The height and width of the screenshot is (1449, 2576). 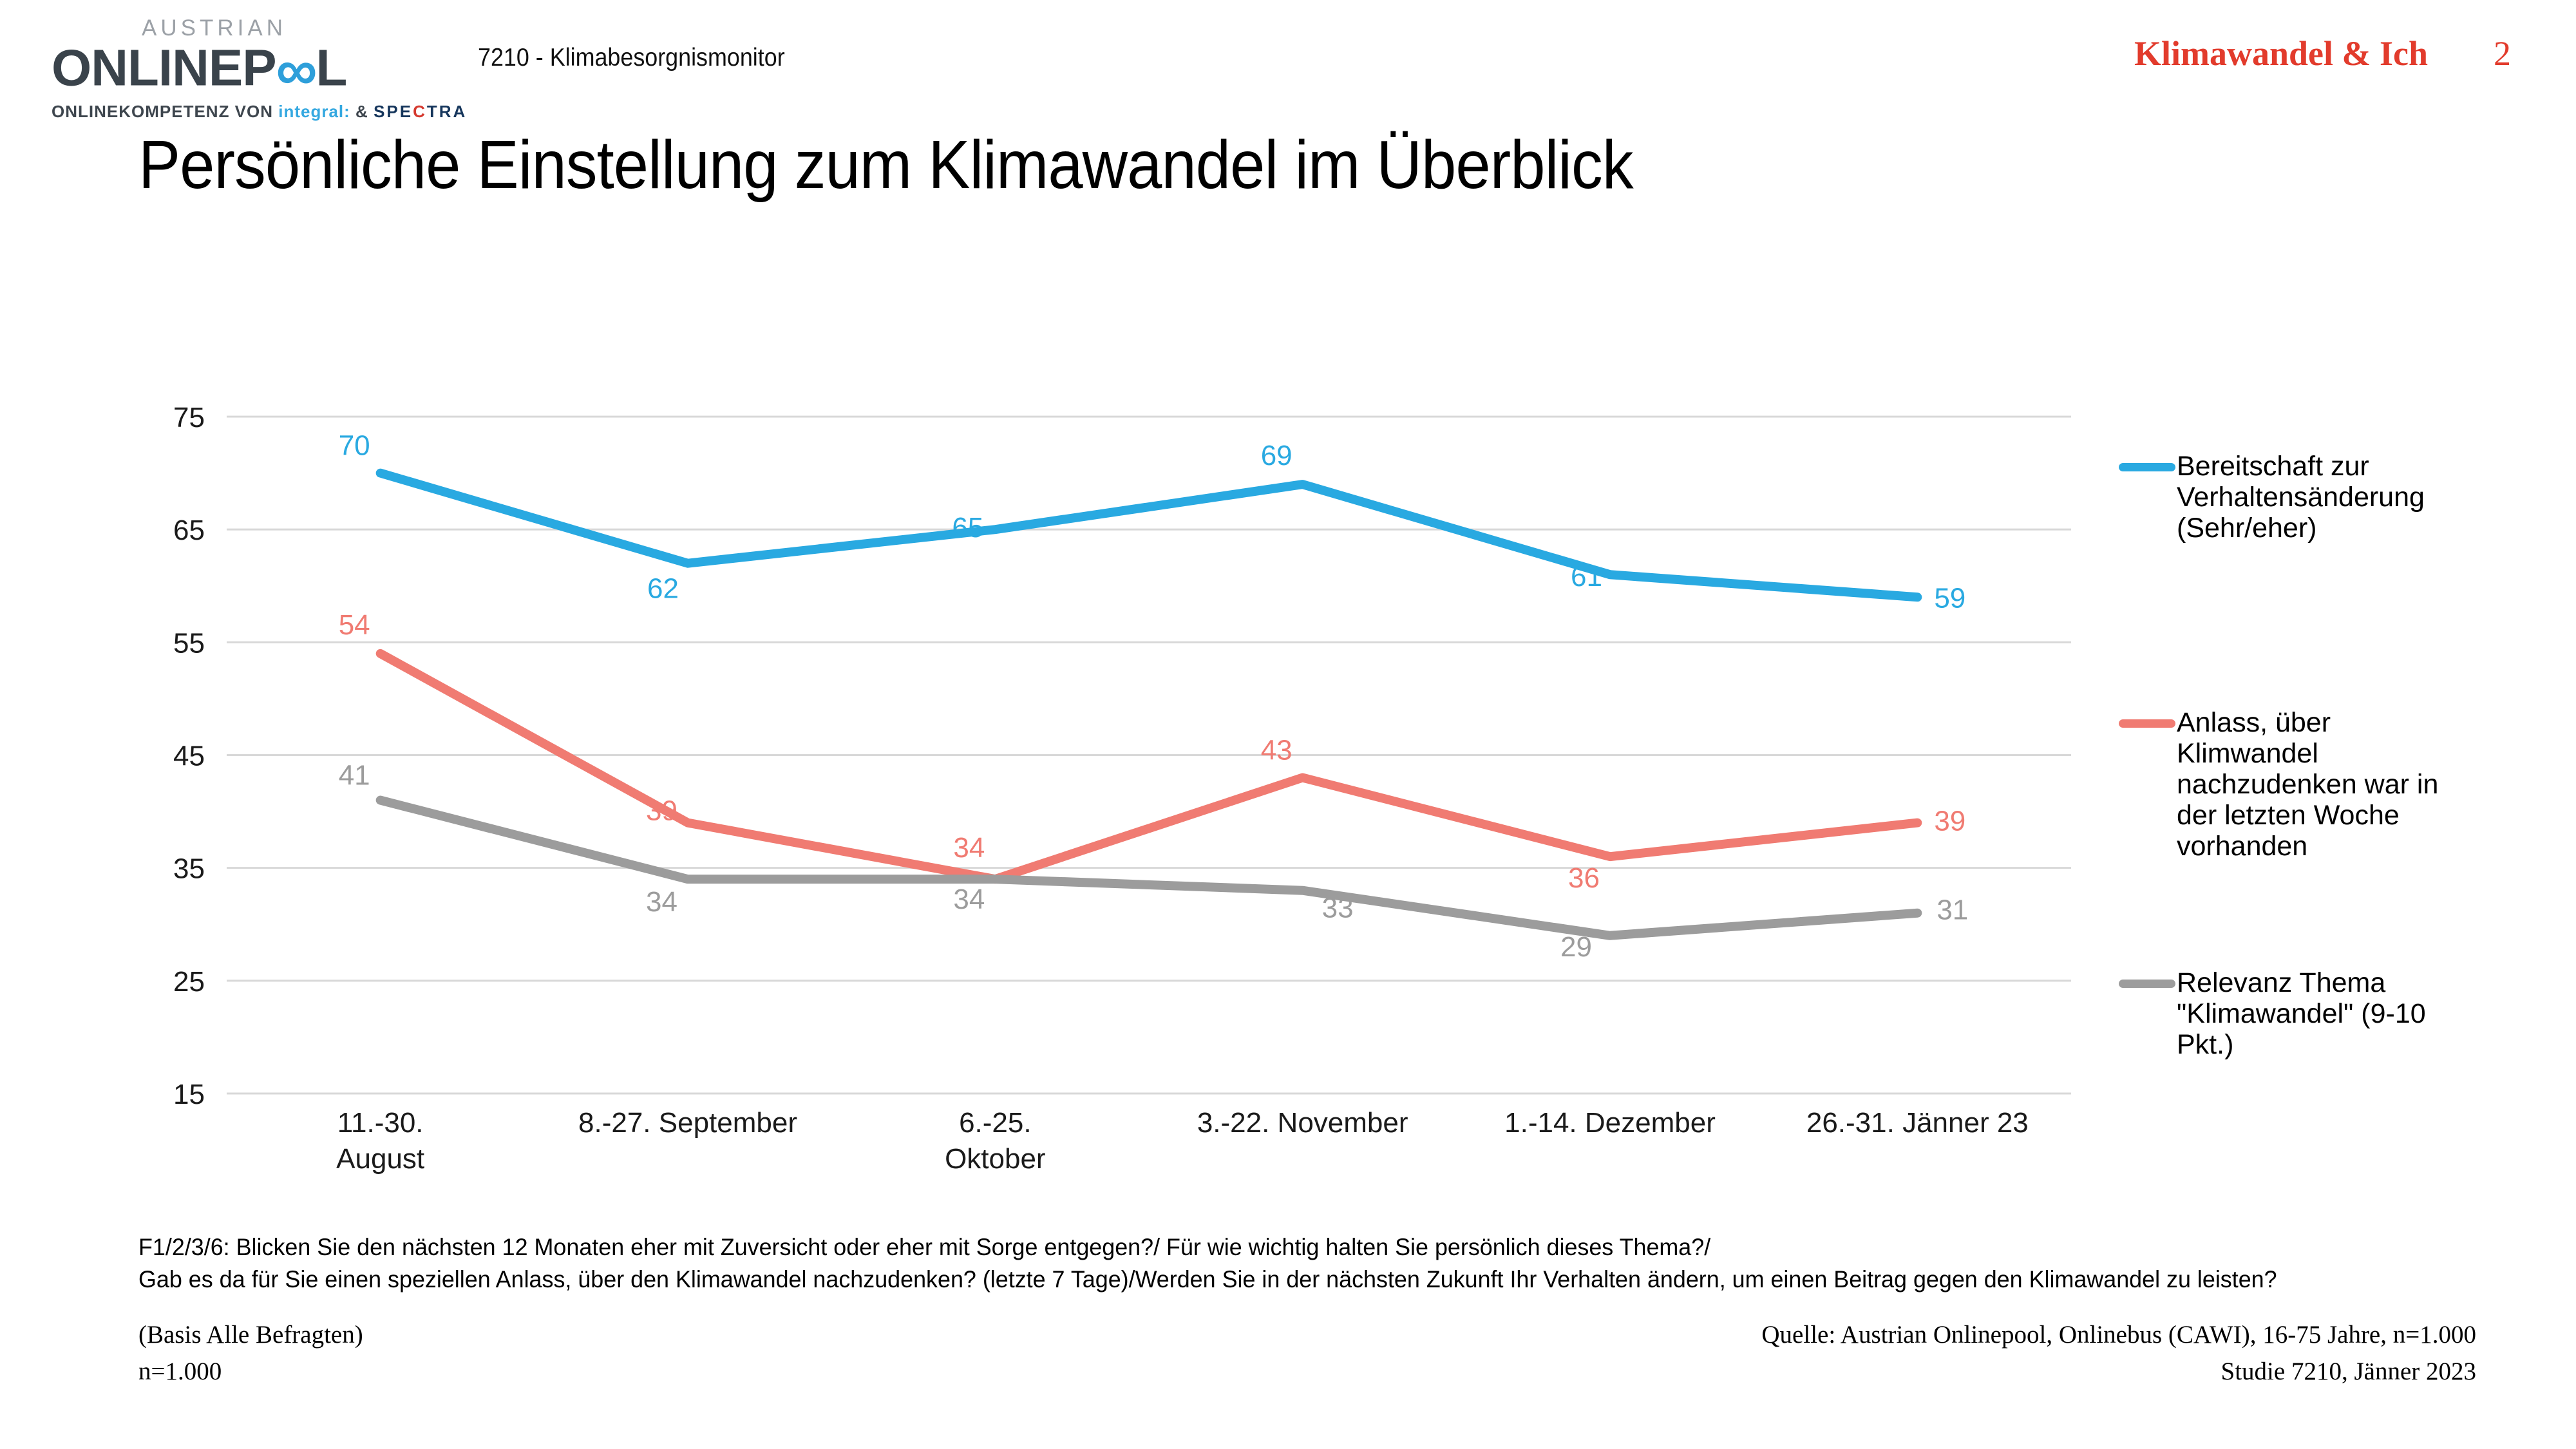 I want to click on data-label: 31, so click(x=1952, y=910).